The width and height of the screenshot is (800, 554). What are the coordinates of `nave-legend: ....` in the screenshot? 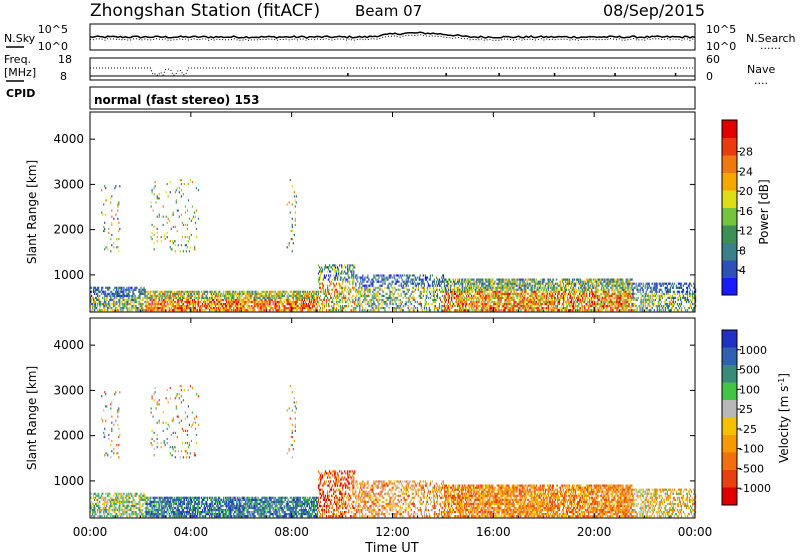 It's located at (761, 80).